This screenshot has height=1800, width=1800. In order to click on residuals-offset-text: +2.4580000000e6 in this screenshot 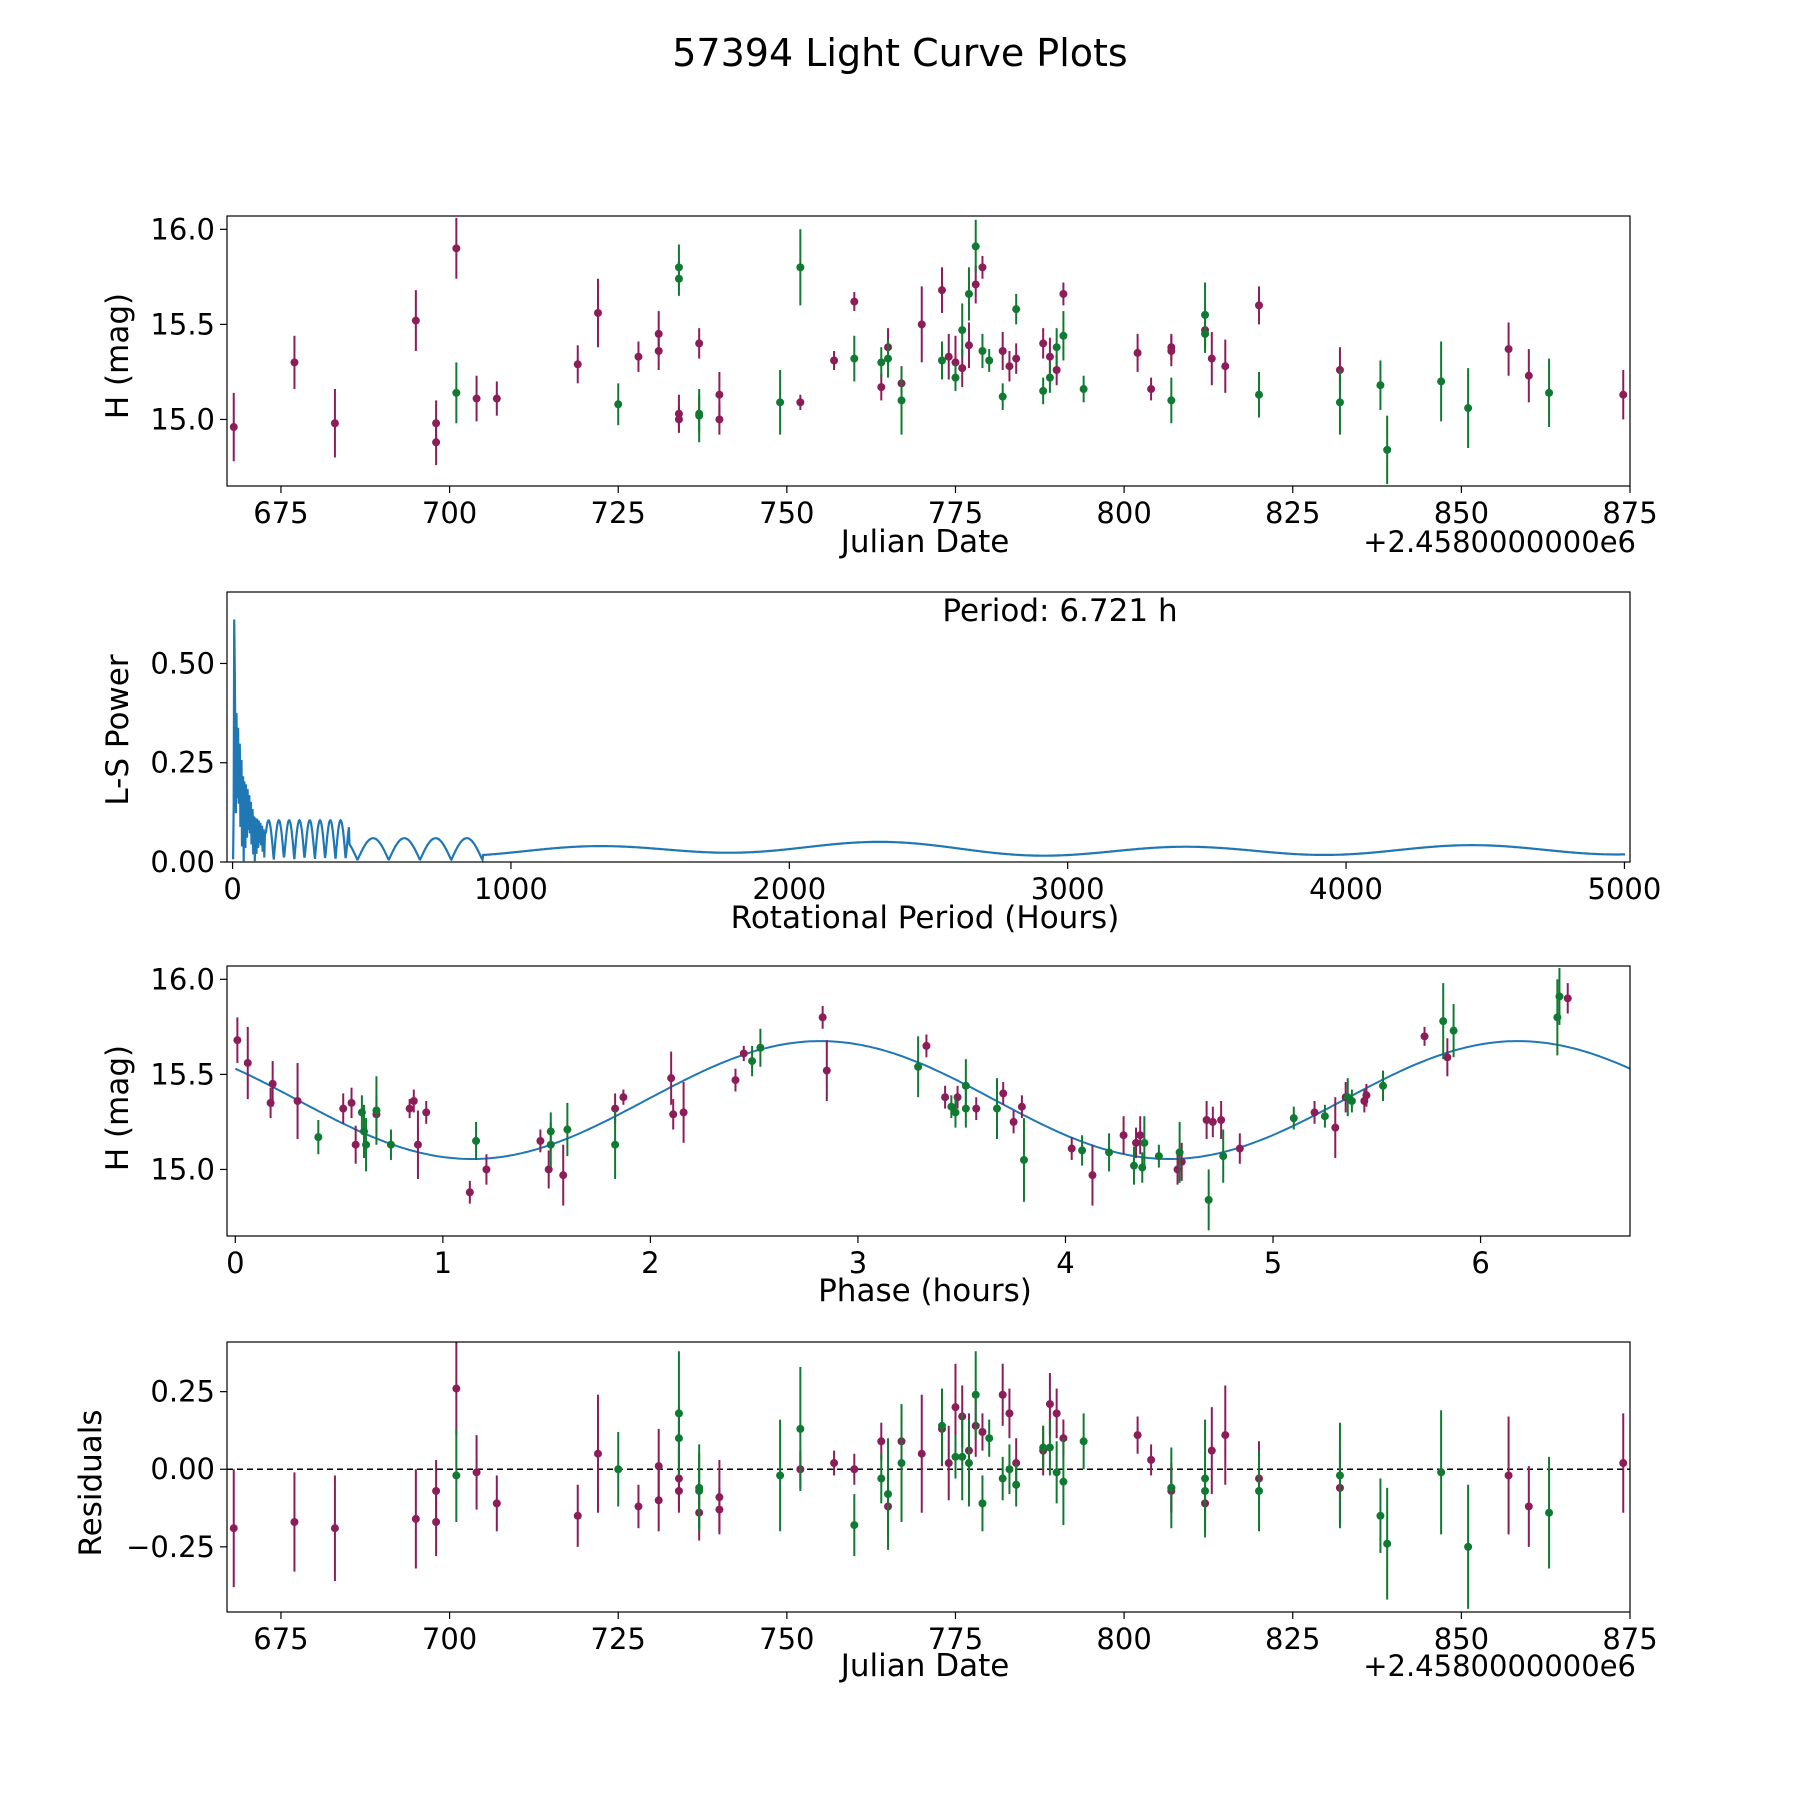, I will do `click(1499, 1666)`.